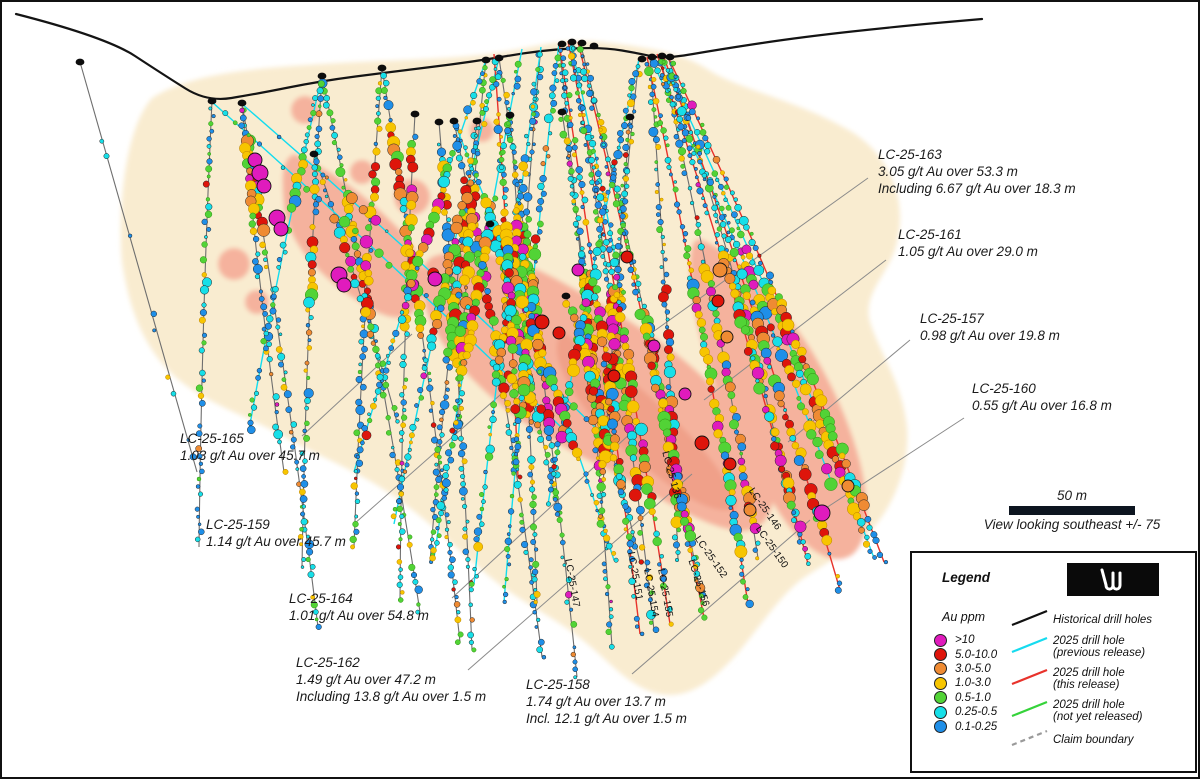 The image size is (1200, 779). Describe the element at coordinates (930, 234) in the screenshot. I see `annotation-hole-id: LC-25-161` at that location.